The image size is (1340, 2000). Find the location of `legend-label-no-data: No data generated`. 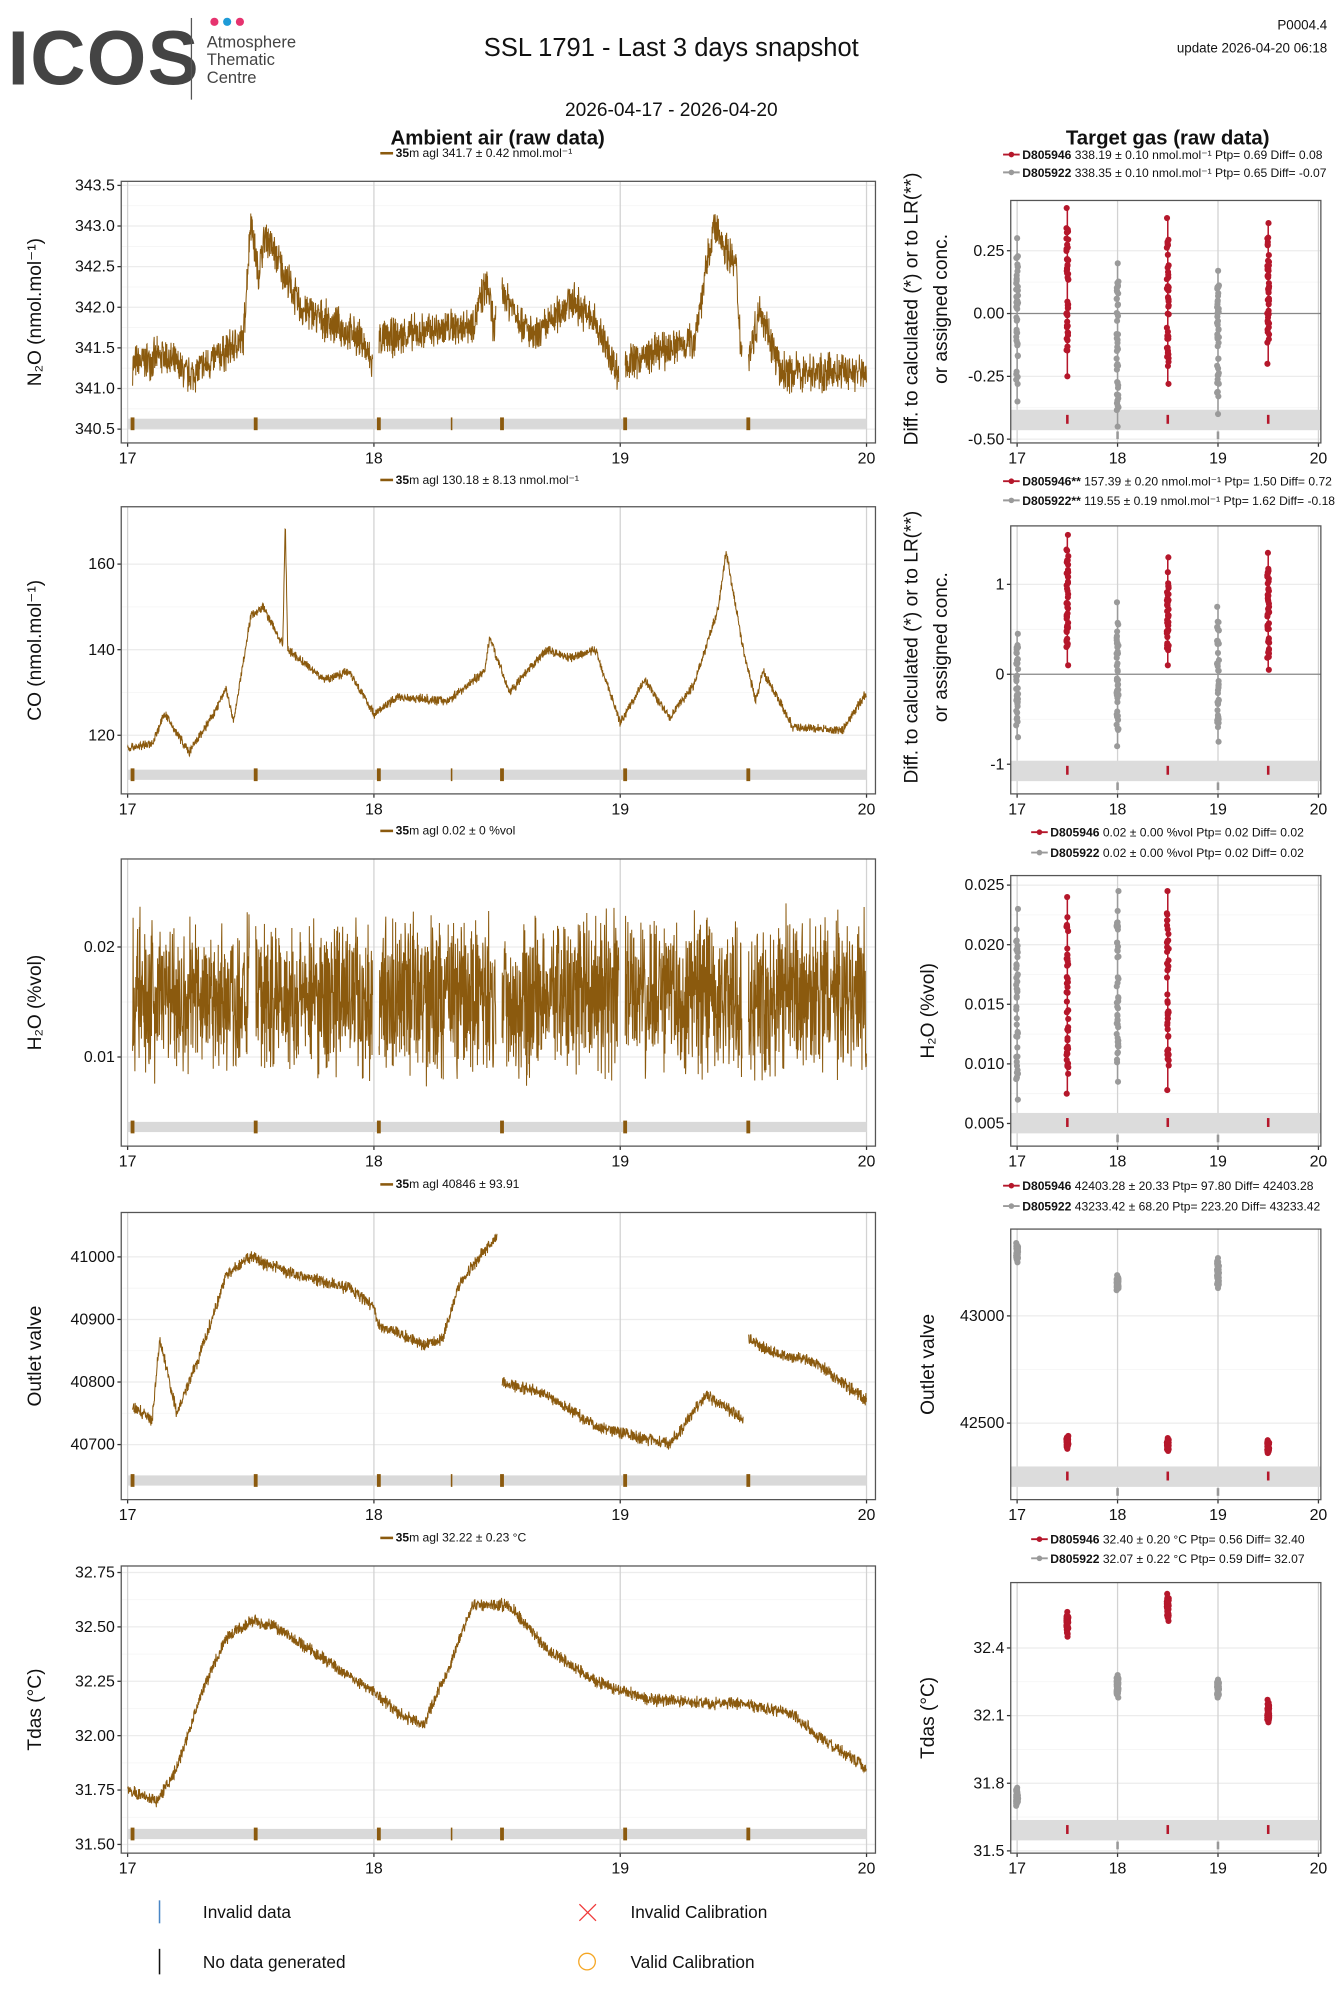

legend-label-no-data: No data generated is located at coordinates (274, 1962).